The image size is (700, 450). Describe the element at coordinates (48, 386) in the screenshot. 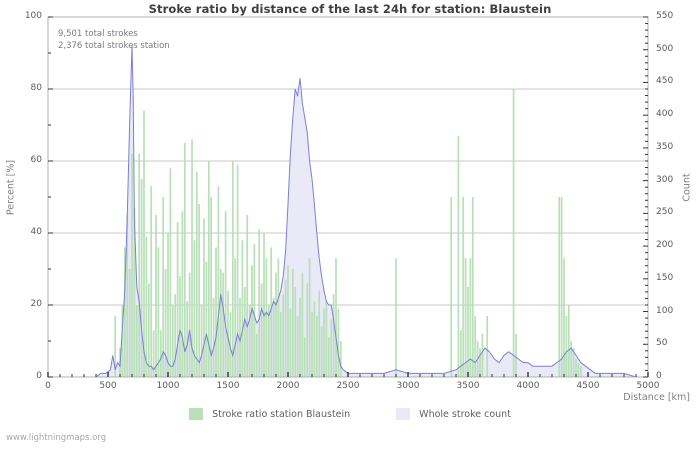

I see `x-tick-0: 0` at that location.